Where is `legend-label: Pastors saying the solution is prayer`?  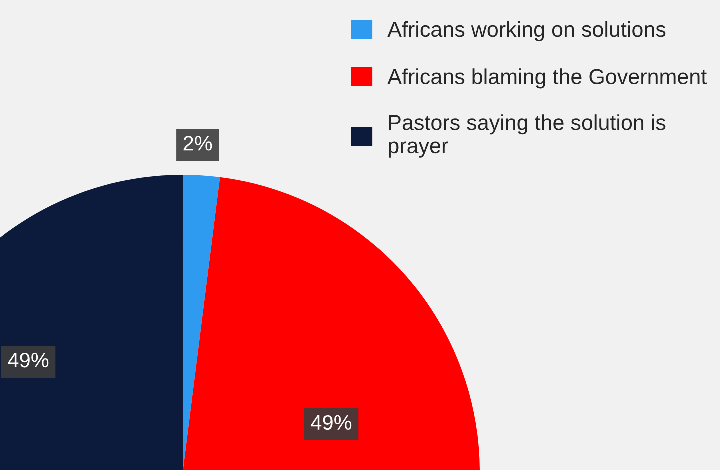 legend-label: Pastors saying the solution is prayer is located at coordinates (527, 136).